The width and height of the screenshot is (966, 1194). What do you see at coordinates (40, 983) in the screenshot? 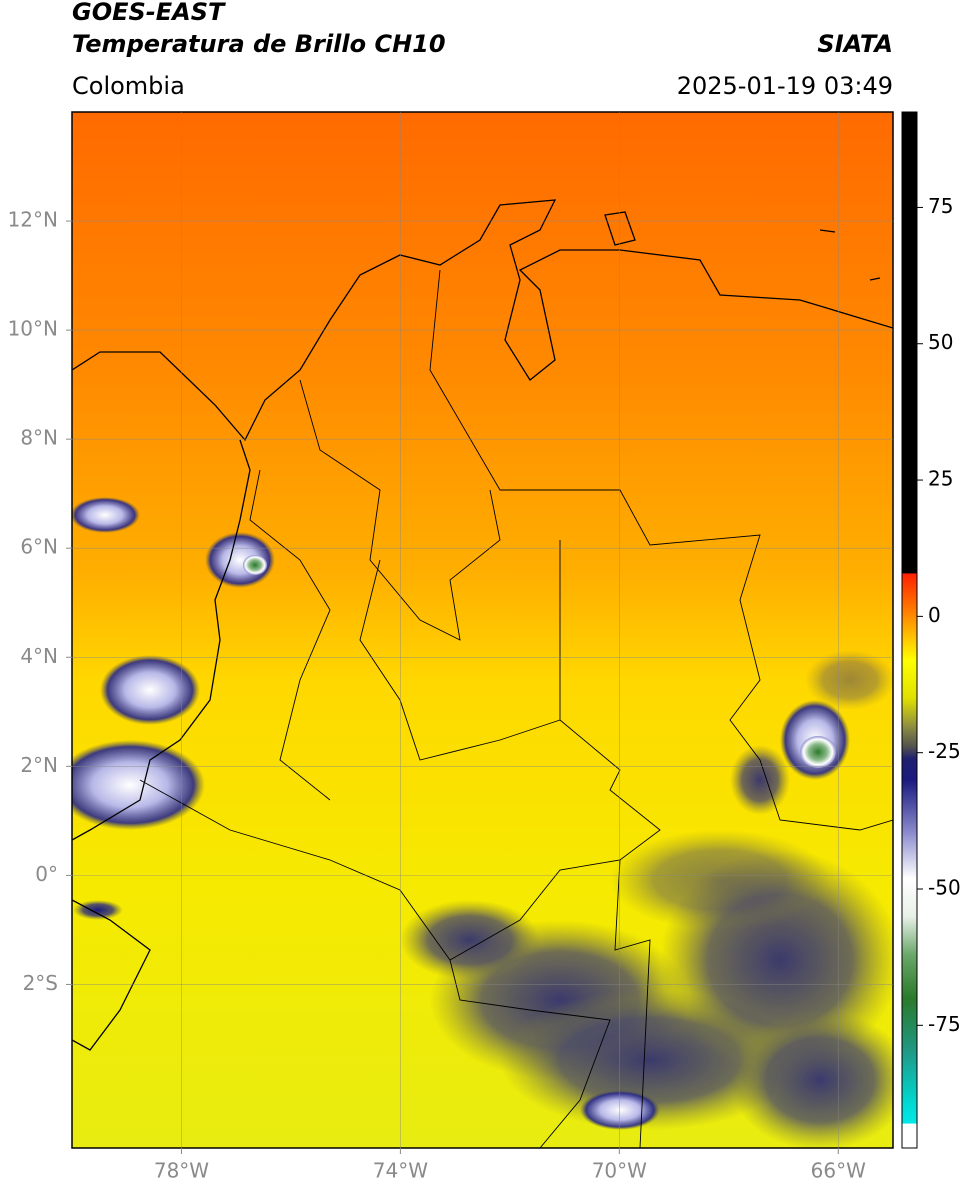
I see `y-tick-label: 2°S` at bounding box center [40, 983].